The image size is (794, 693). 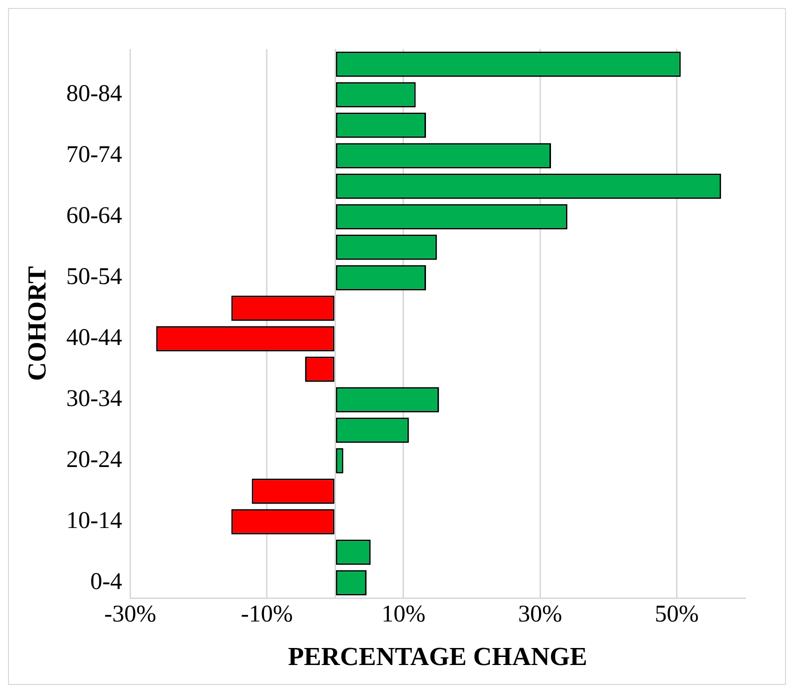 What do you see at coordinates (106, 582) in the screenshot?
I see `y-tick-label: 0-4` at bounding box center [106, 582].